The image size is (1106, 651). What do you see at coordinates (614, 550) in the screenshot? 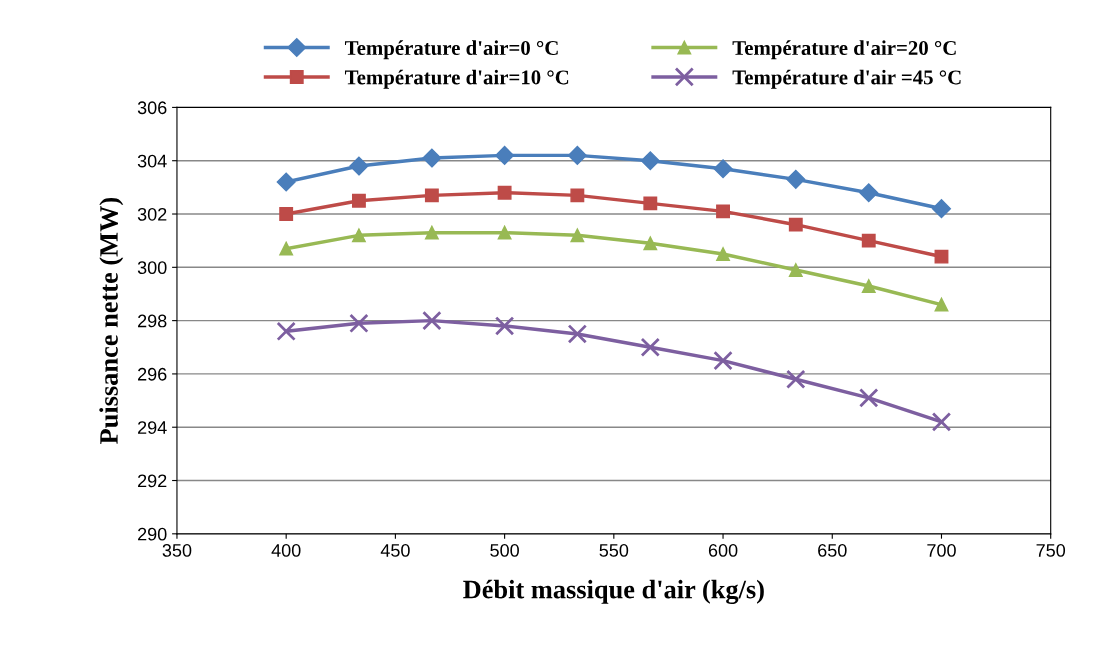
I see `x-tick-label: 550` at bounding box center [614, 550].